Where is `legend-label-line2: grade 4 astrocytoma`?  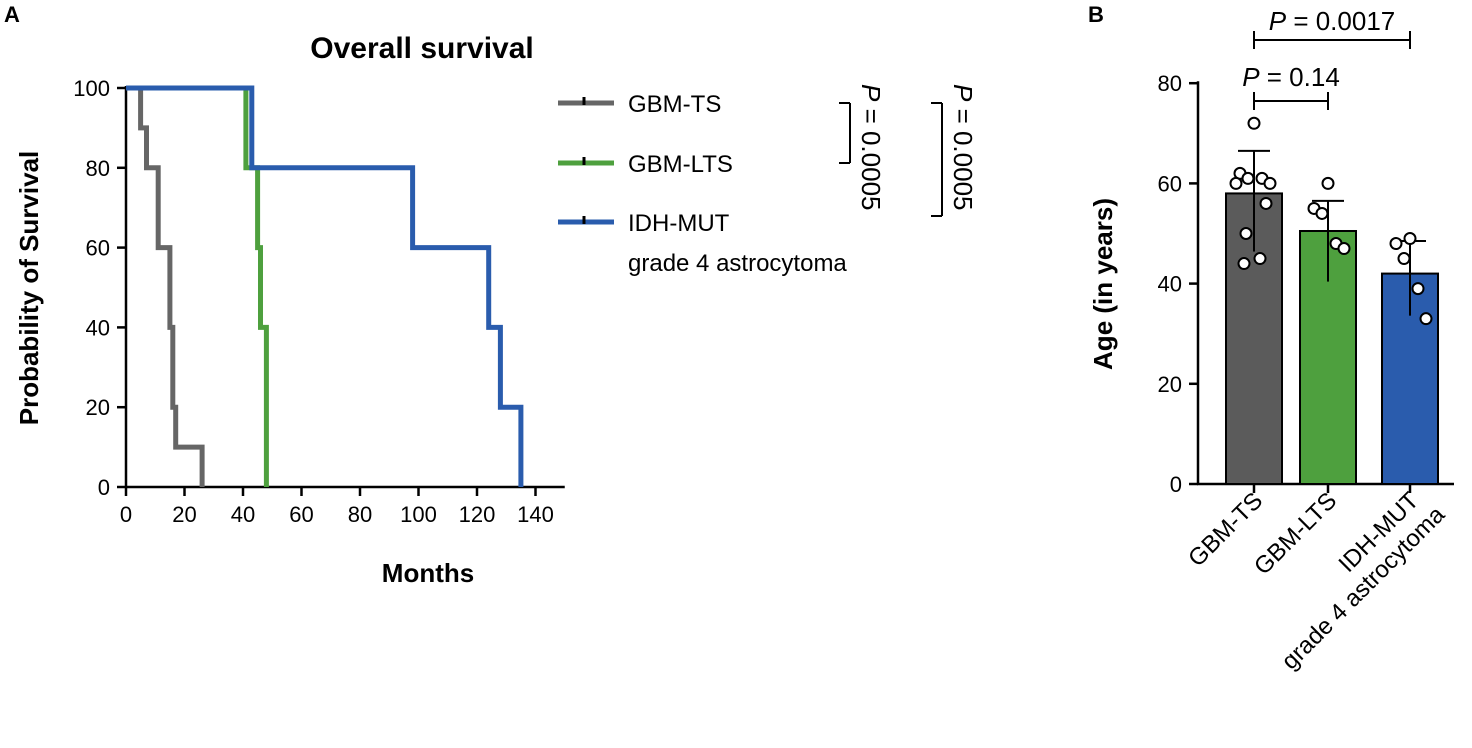 legend-label-line2: grade 4 astrocytoma is located at coordinates (737, 263).